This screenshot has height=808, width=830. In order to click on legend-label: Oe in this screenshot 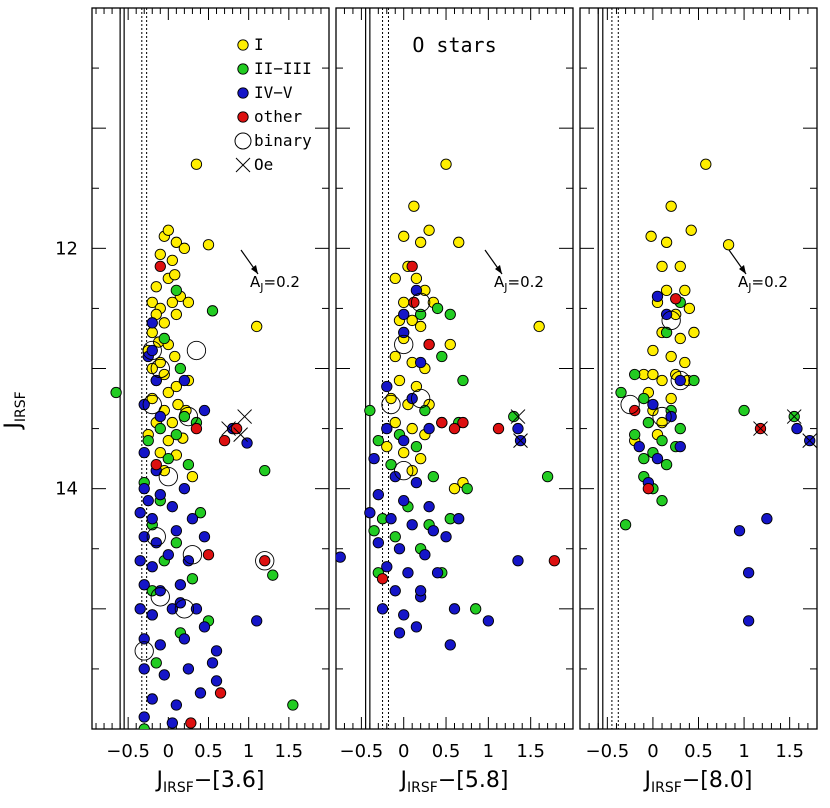, I will do `click(263, 164)`.